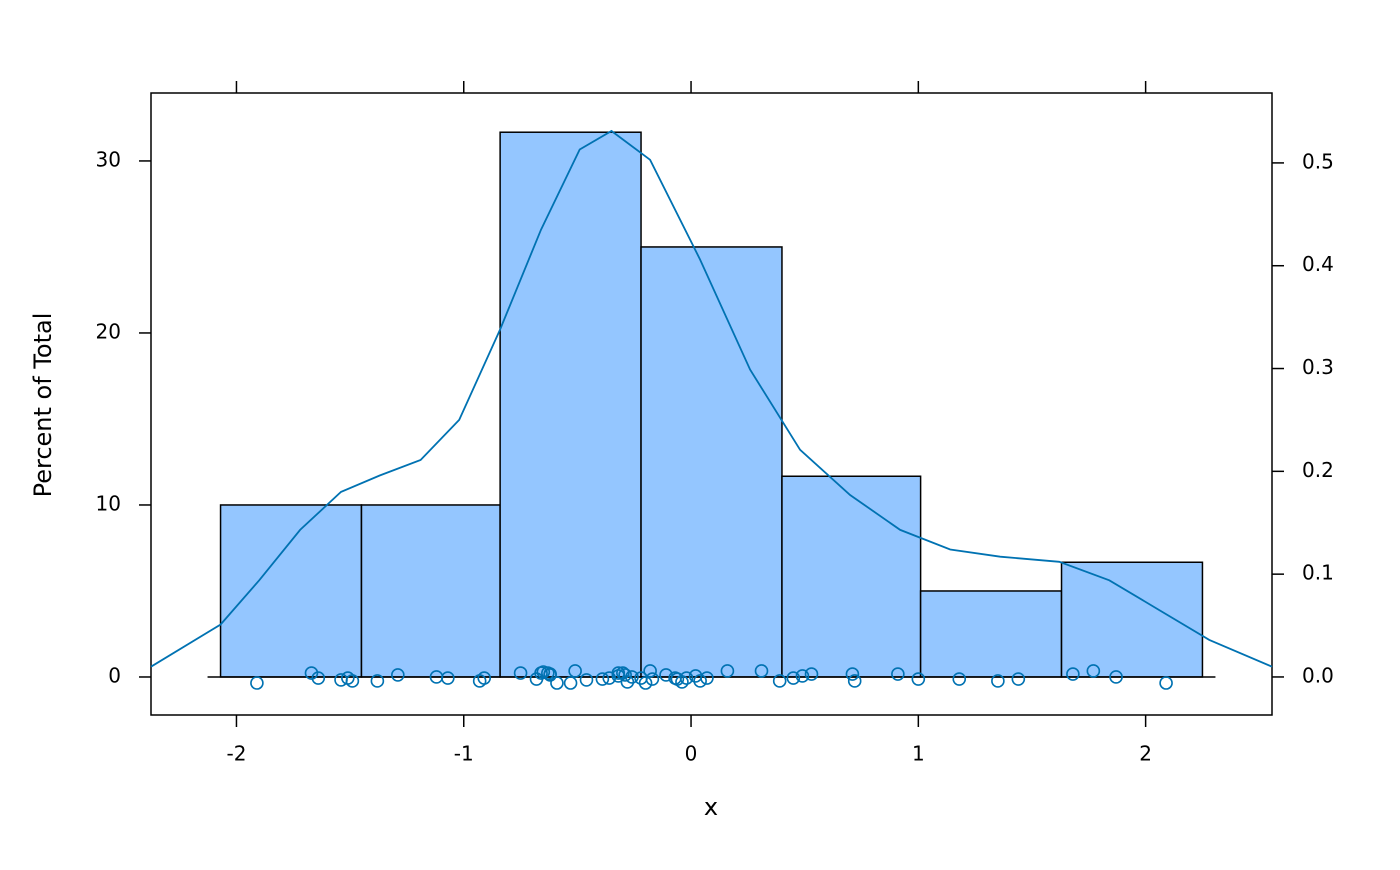 The image size is (1400, 870). What do you see at coordinates (1318, 470) in the screenshot?
I see `y2-tick-label: 0.2` at bounding box center [1318, 470].